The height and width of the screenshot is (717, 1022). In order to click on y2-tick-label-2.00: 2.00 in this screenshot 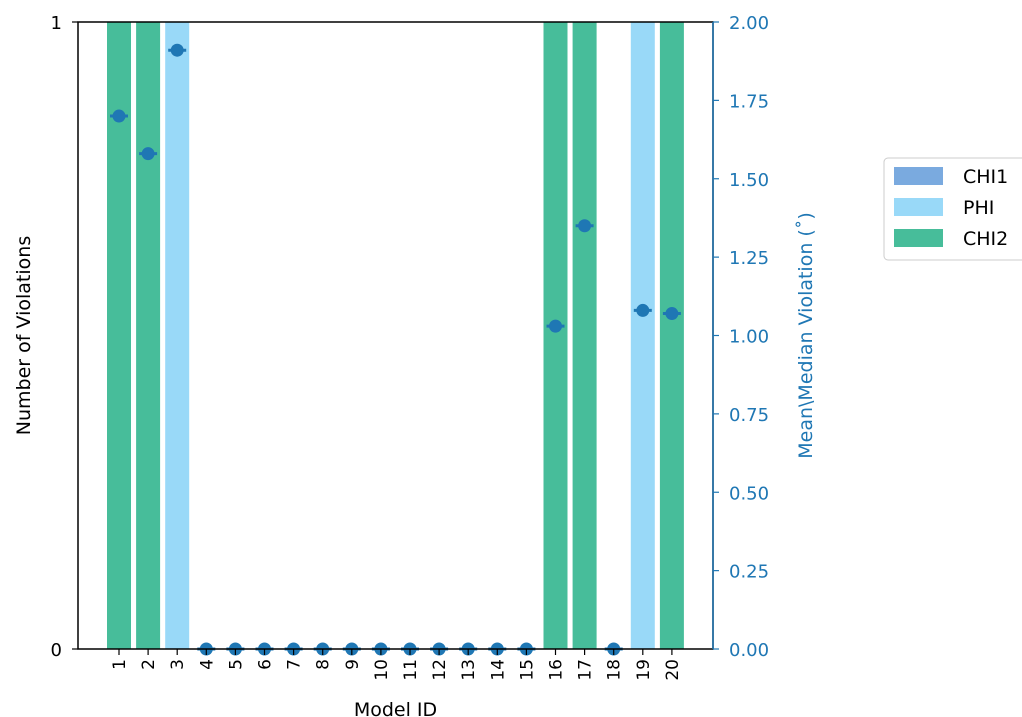, I will do `click(749, 23)`.